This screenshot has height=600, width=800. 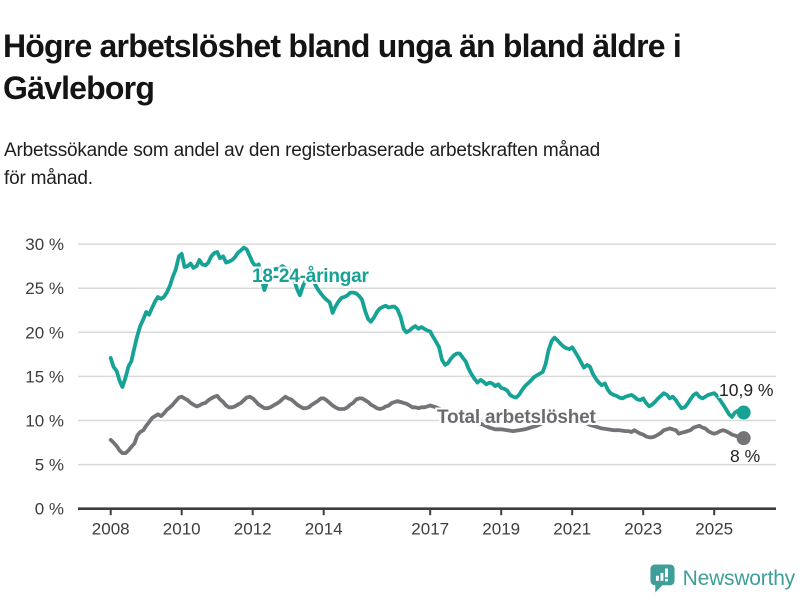 What do you see at coordinates (430, 529) in the screenshot?
I see `x-axis-tick-label: 2017` at bounding box center [430, 529].